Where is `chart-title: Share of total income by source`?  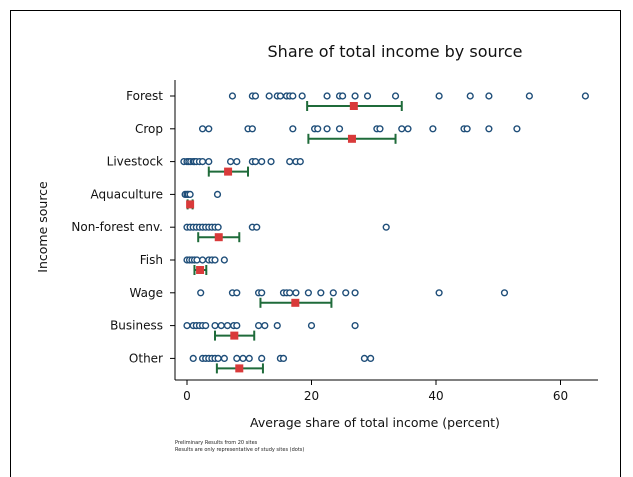 chart-title: Share of total income by source is located at coordinates (395, 51).